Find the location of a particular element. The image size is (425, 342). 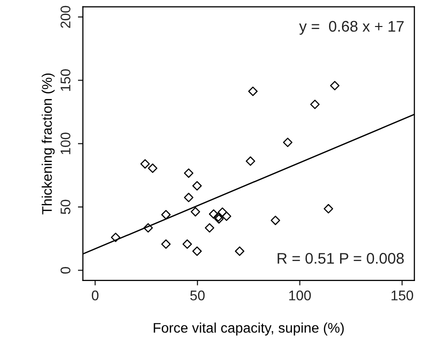

annotation: R = 0.51 P = 0.008 is located at coordinates (341, 258).